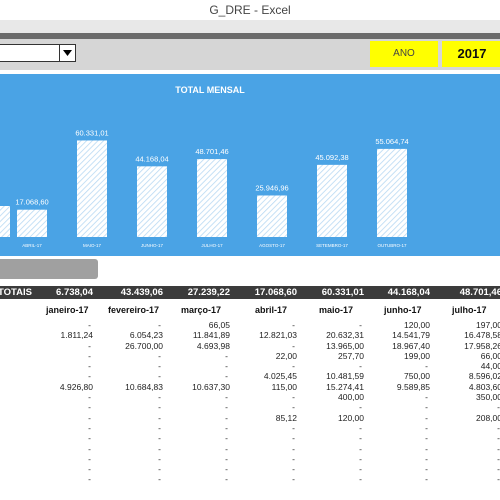  What do you see at coordinates (76, 335) in the screenshot?
I see `table-cell: 1.811,24` at bounding box center [76, 335].